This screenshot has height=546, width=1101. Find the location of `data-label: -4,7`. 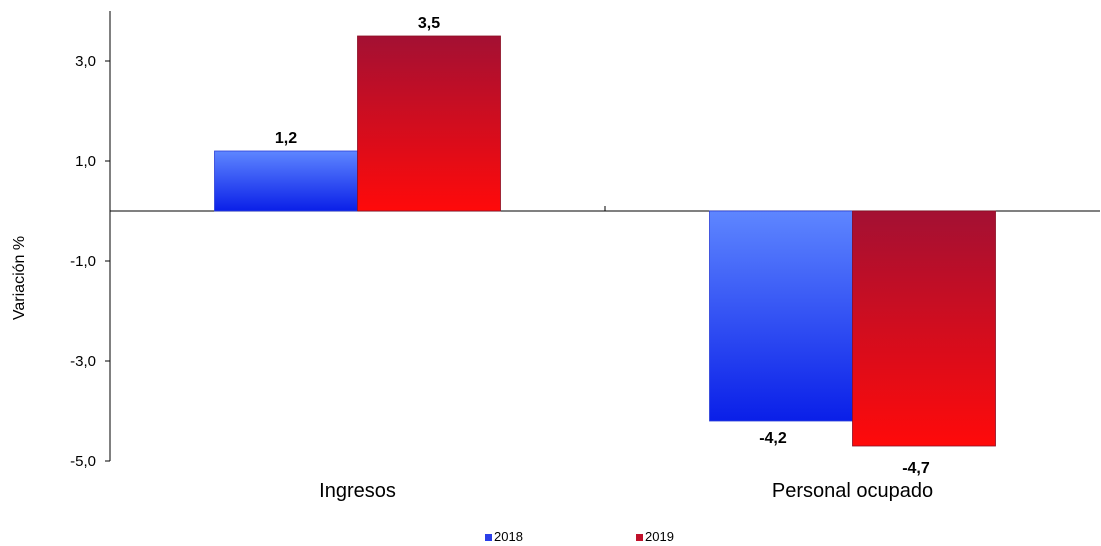

data-label: -4,7 is located at coordinates (916, 468).